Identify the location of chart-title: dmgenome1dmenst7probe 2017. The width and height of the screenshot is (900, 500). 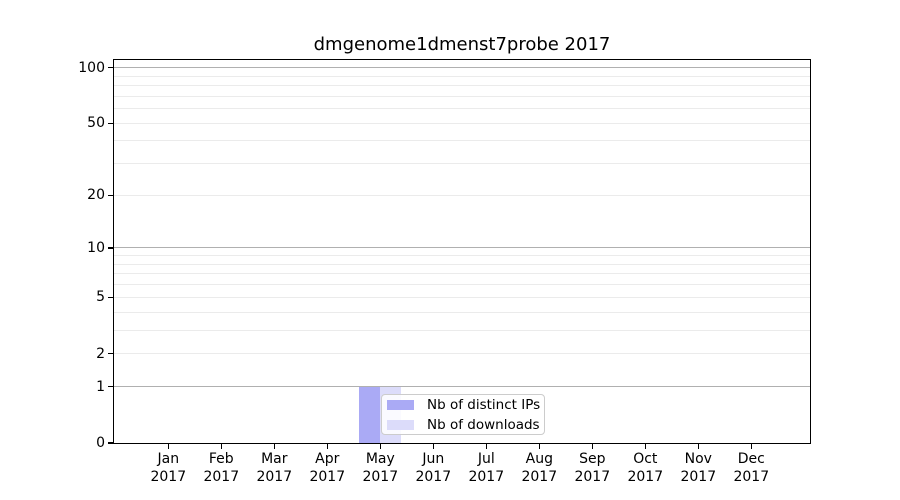
(462, 44).